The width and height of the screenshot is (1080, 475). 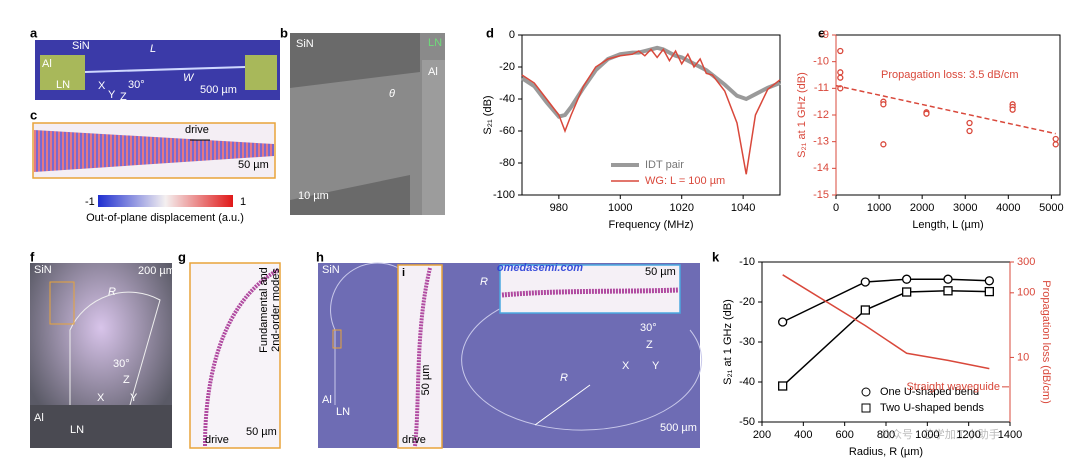 What do you see at coordinates (821, 88) in the screenshot?
I see `y-tick-label: -11` at bounding box center [821, 88].